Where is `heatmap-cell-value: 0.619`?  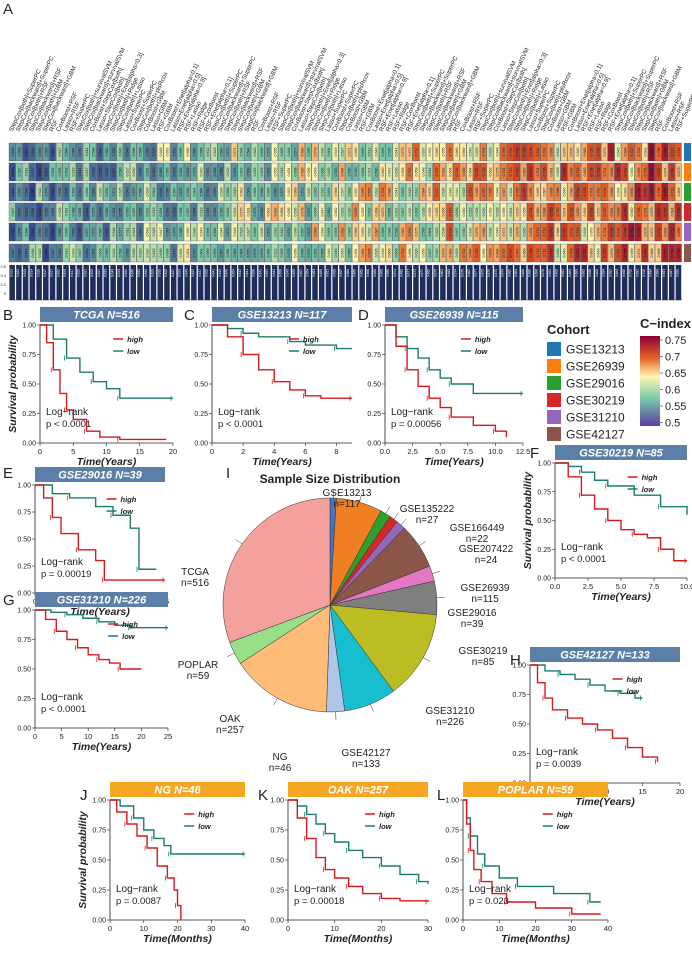 heatmap-cell-value: 0.619 is located at coordinates (471, 212).